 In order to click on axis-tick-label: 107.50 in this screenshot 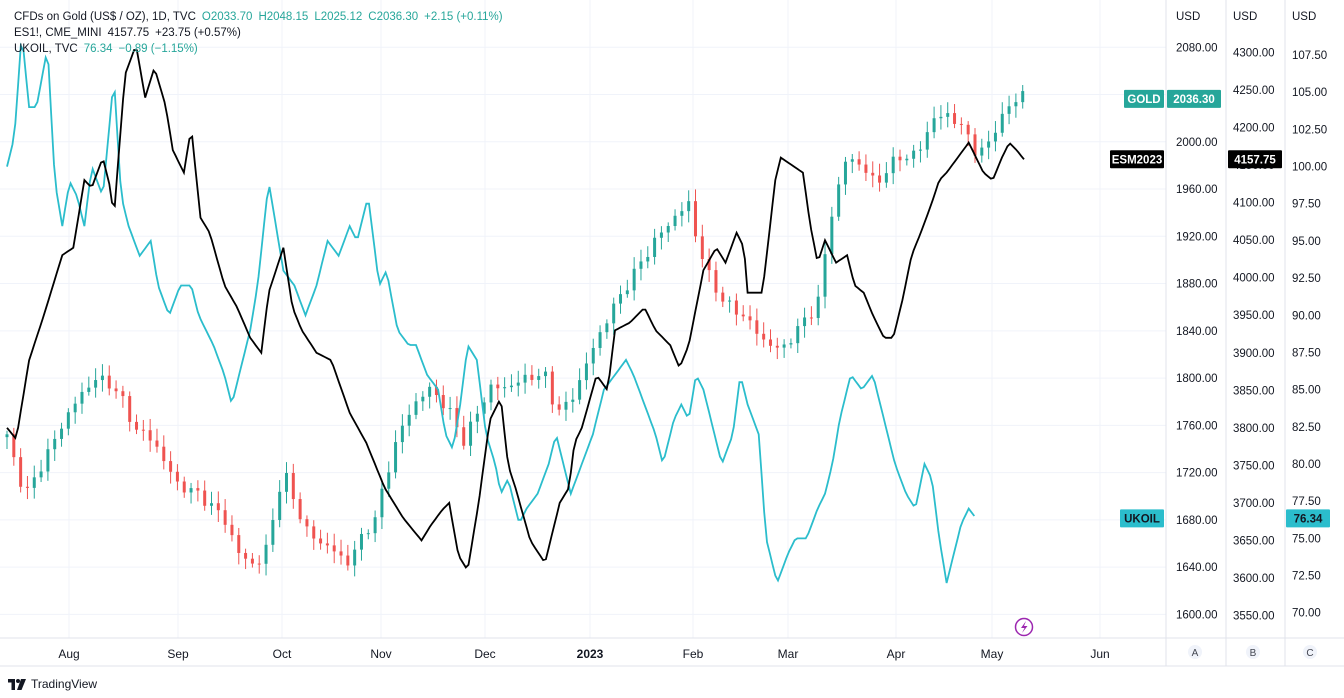, I will do `click(1309, 56)`.